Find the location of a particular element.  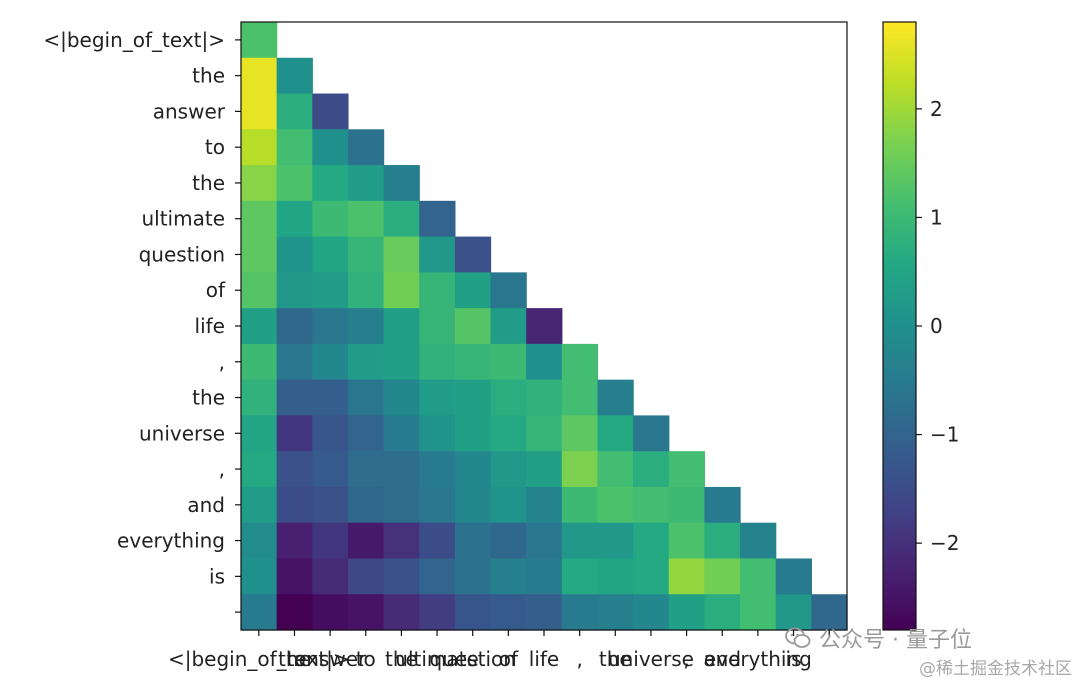

y-tick-label: question is located at coordinates (182, 254).